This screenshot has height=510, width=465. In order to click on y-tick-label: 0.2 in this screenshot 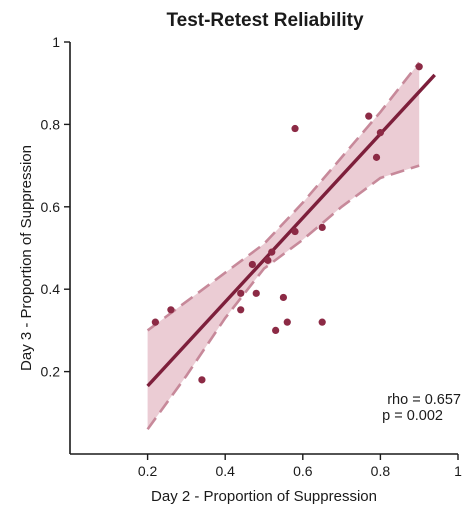, I will do `click(51, 372)`.